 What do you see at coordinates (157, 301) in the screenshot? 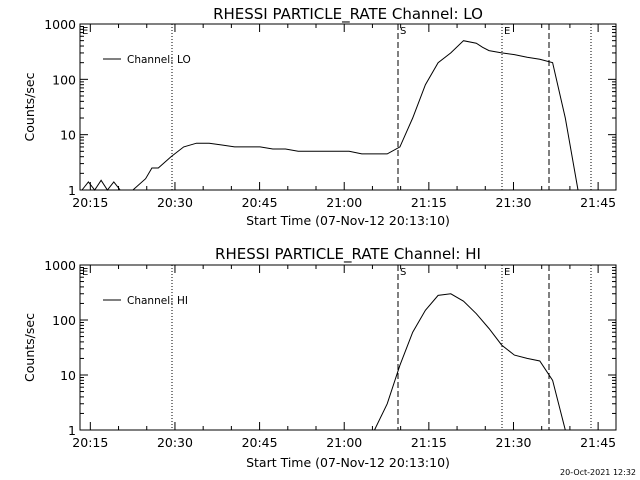
I see `legend-entry: Channel: HI` at bounding box center [157, 301].